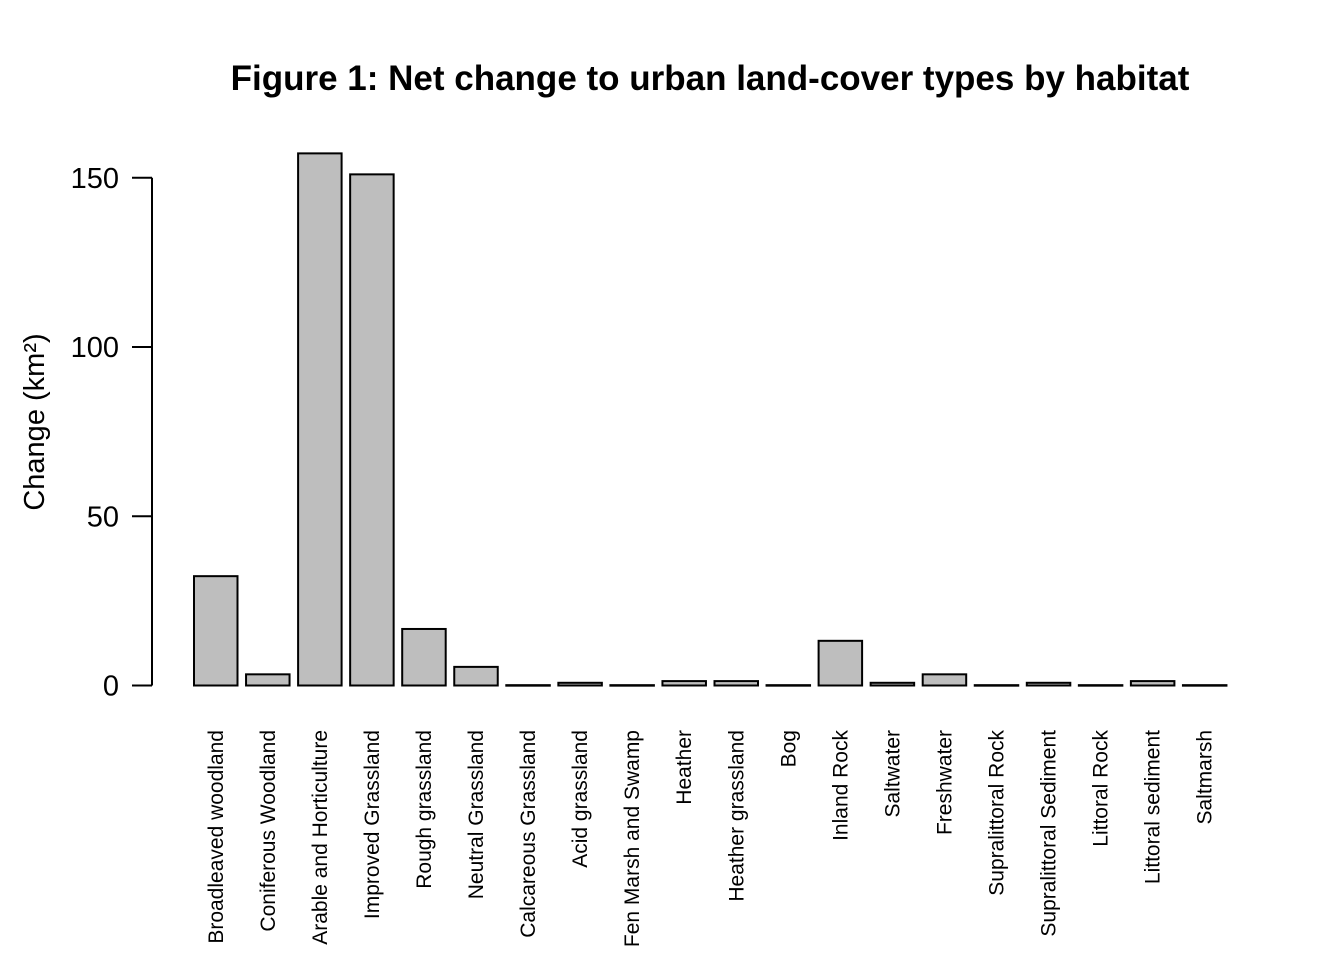  What do you see at coordinates (320, 837) in the screenshot?
I see `x-category-label: Arable and Horticulture` at bounding box center [320, 837].